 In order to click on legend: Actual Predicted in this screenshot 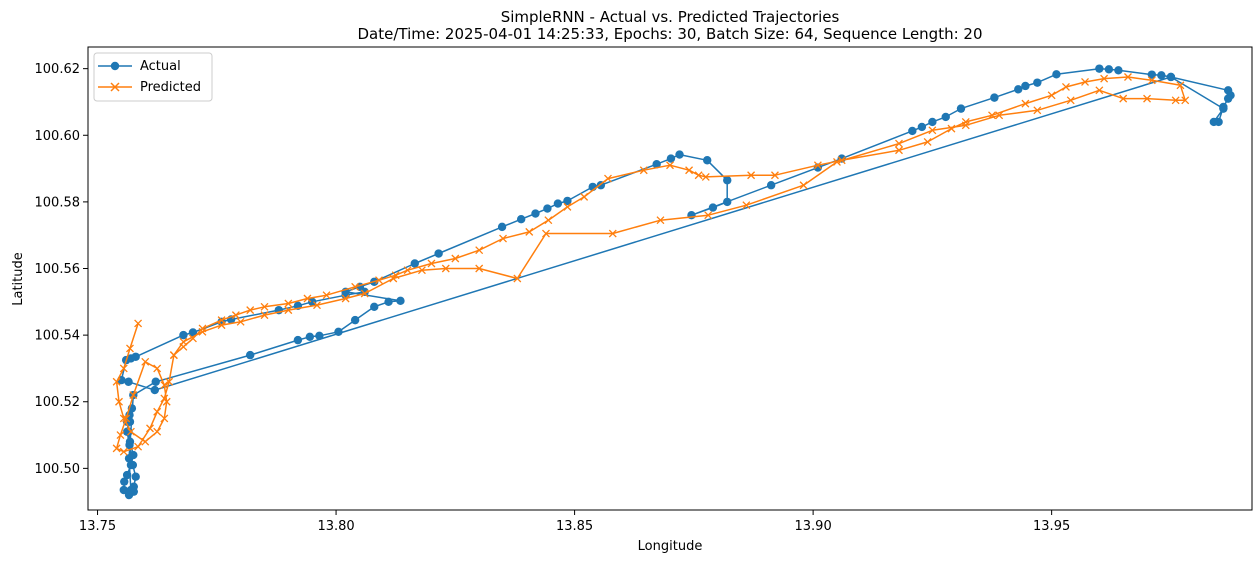, I will do `click(153, 77)`.